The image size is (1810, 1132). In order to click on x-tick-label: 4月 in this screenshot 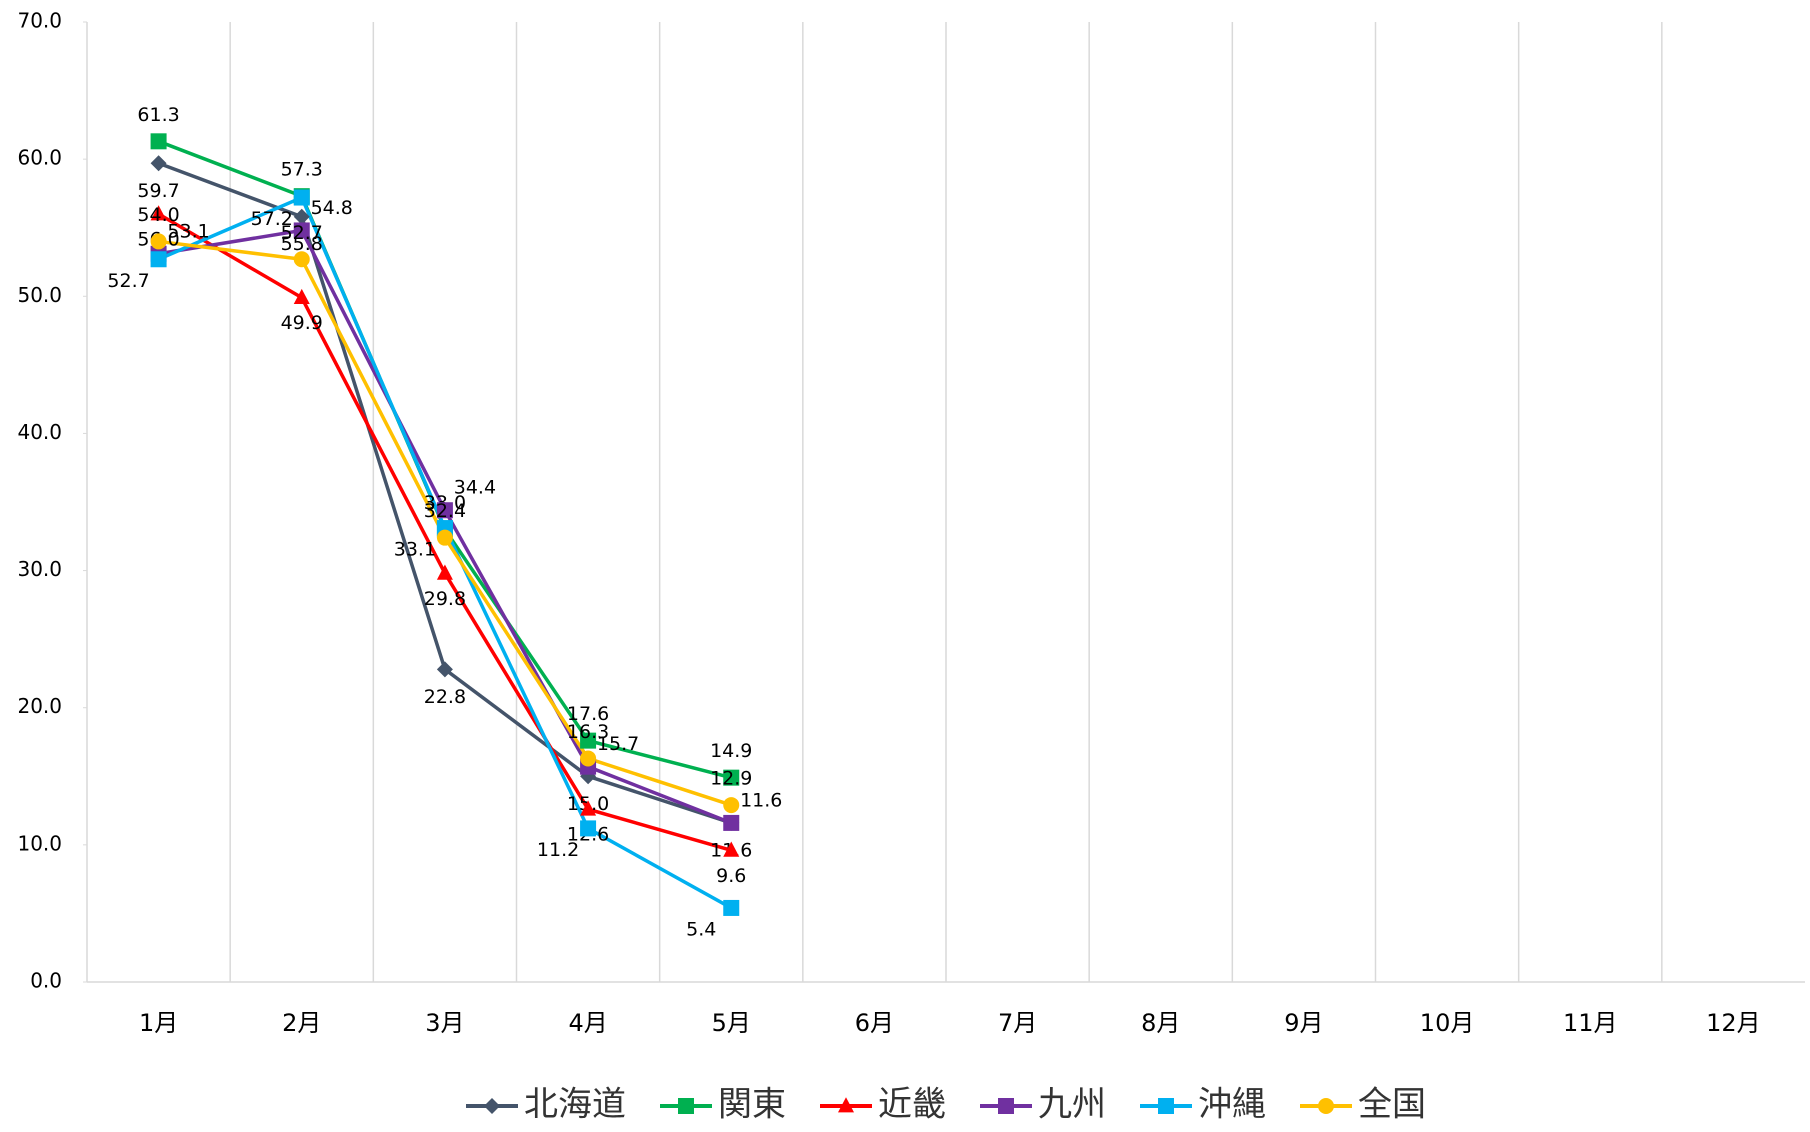, I will do `click(587, 1023)`.